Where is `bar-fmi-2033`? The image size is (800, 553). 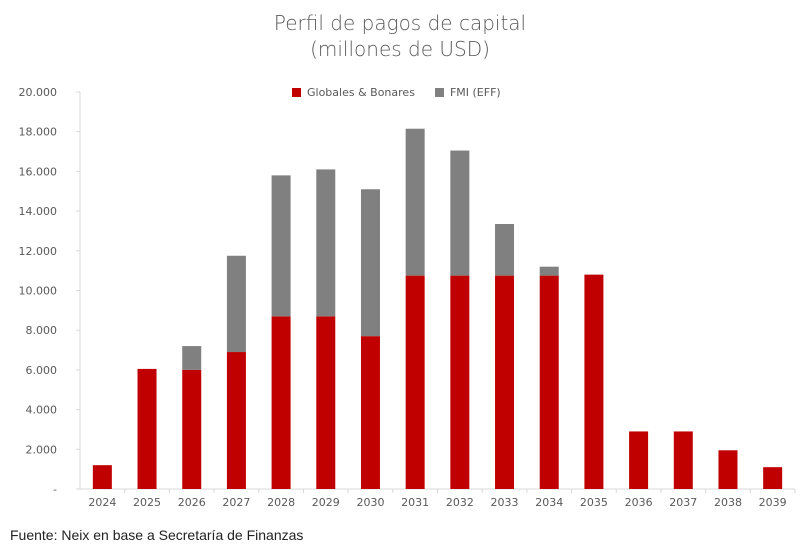
bar-fmi-2033 is located at coordinates (505, 250).